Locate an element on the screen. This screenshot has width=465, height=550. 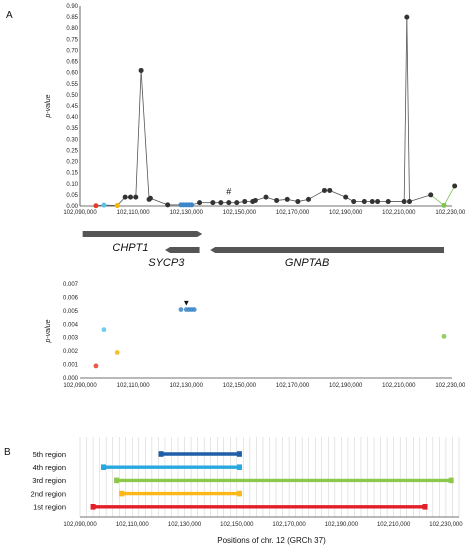
y-tick-label: 0.006 is located at coordinates (71, 298).